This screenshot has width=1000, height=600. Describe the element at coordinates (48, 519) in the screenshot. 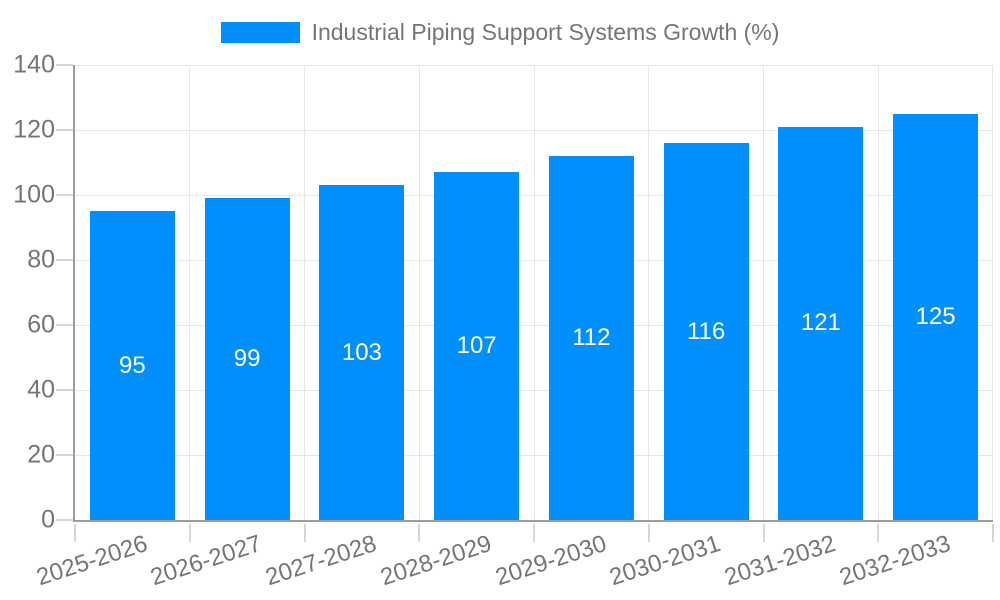

I see `y-tick-label: 0` at that location.